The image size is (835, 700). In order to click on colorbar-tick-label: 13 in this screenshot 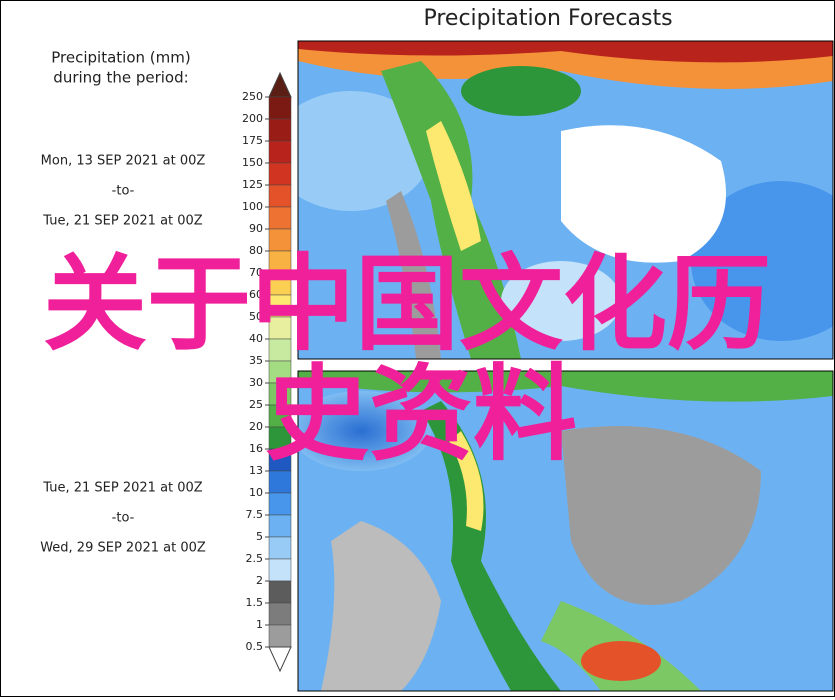, I will do `click(256, 470)`.